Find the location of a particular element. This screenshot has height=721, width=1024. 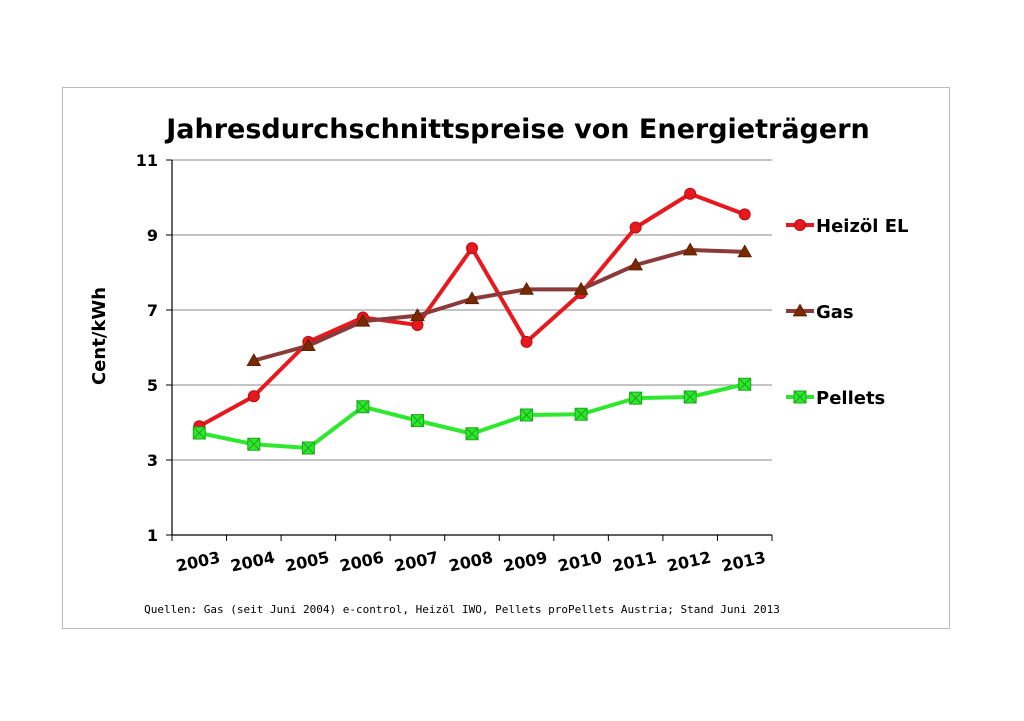

legend-item: Gas is located at coordinates (820, 312).